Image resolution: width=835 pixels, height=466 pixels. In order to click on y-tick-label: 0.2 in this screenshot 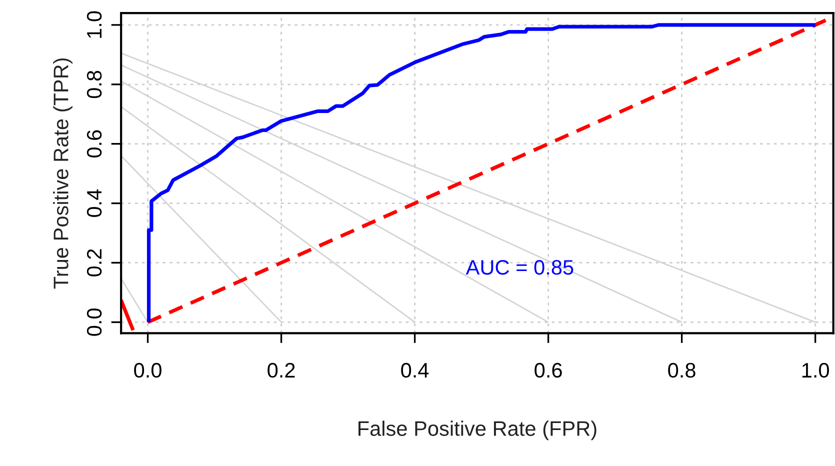, I will do `click(94, 262)`.